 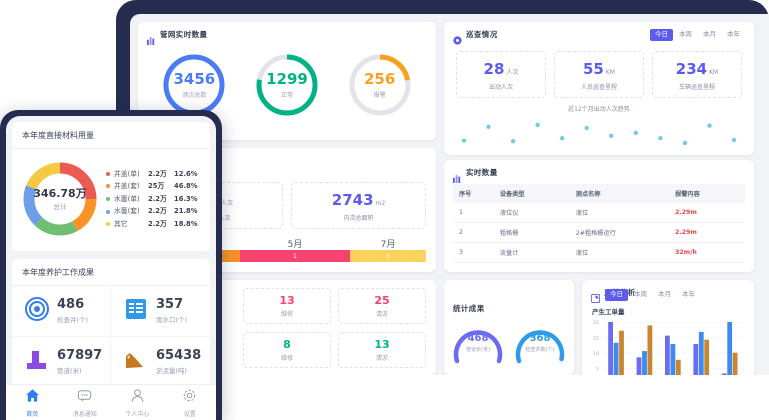 I want to click on trend-caption: 近12个月出动人次趋势, so click(x=599, y=109).